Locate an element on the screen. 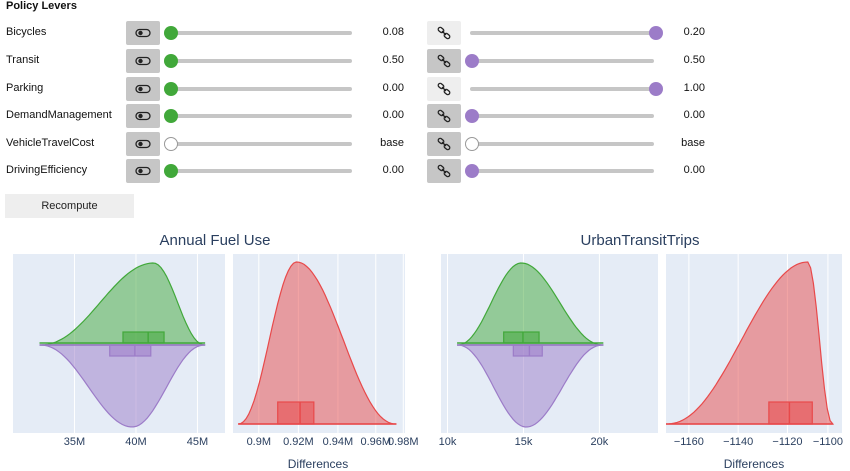 The width and height of the screenshot is (850, 471). slider-value: 1.00 is located at coordinates (694, 88).